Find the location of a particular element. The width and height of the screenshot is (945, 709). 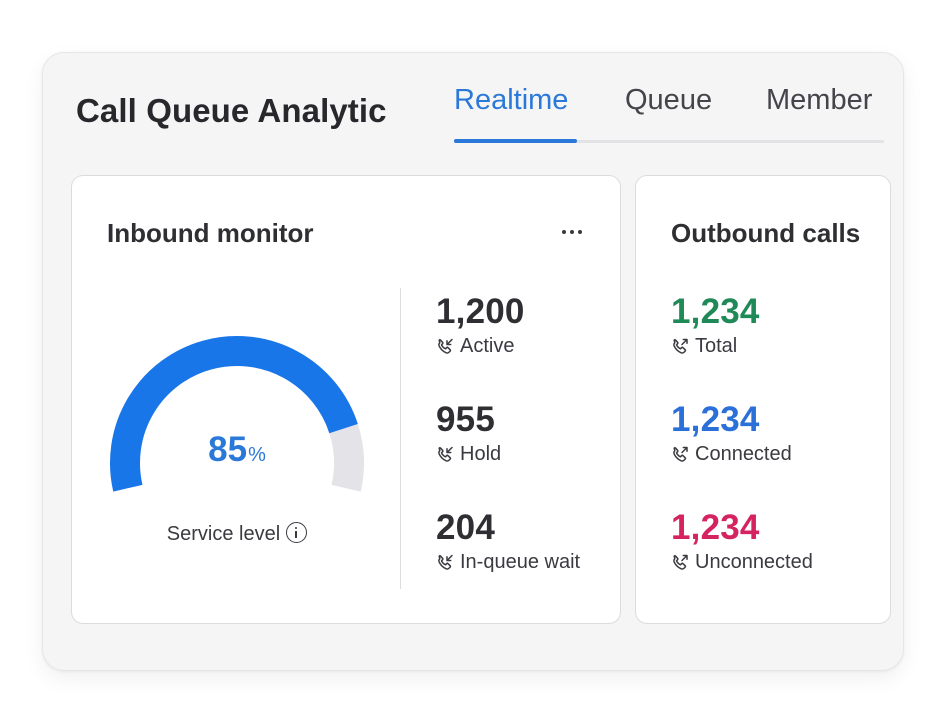

info-icon is located at coordinates (297, 532).